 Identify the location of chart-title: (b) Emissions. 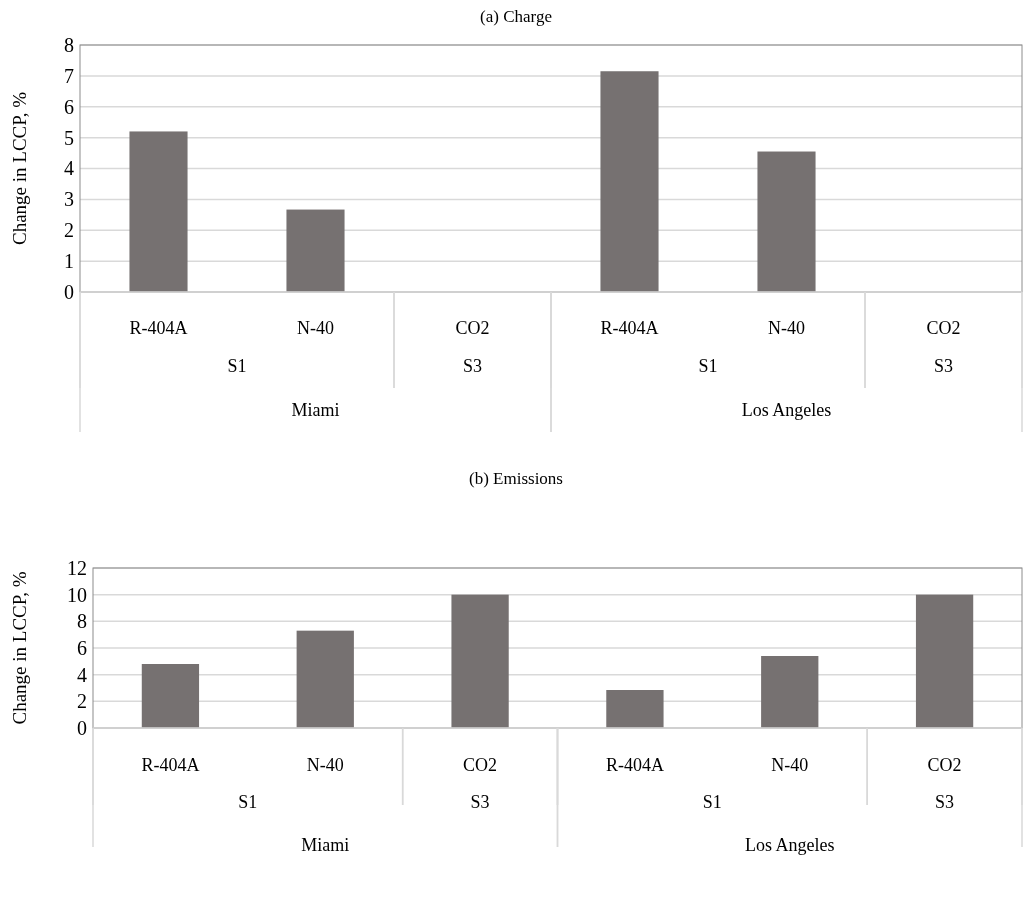
(516, 478).